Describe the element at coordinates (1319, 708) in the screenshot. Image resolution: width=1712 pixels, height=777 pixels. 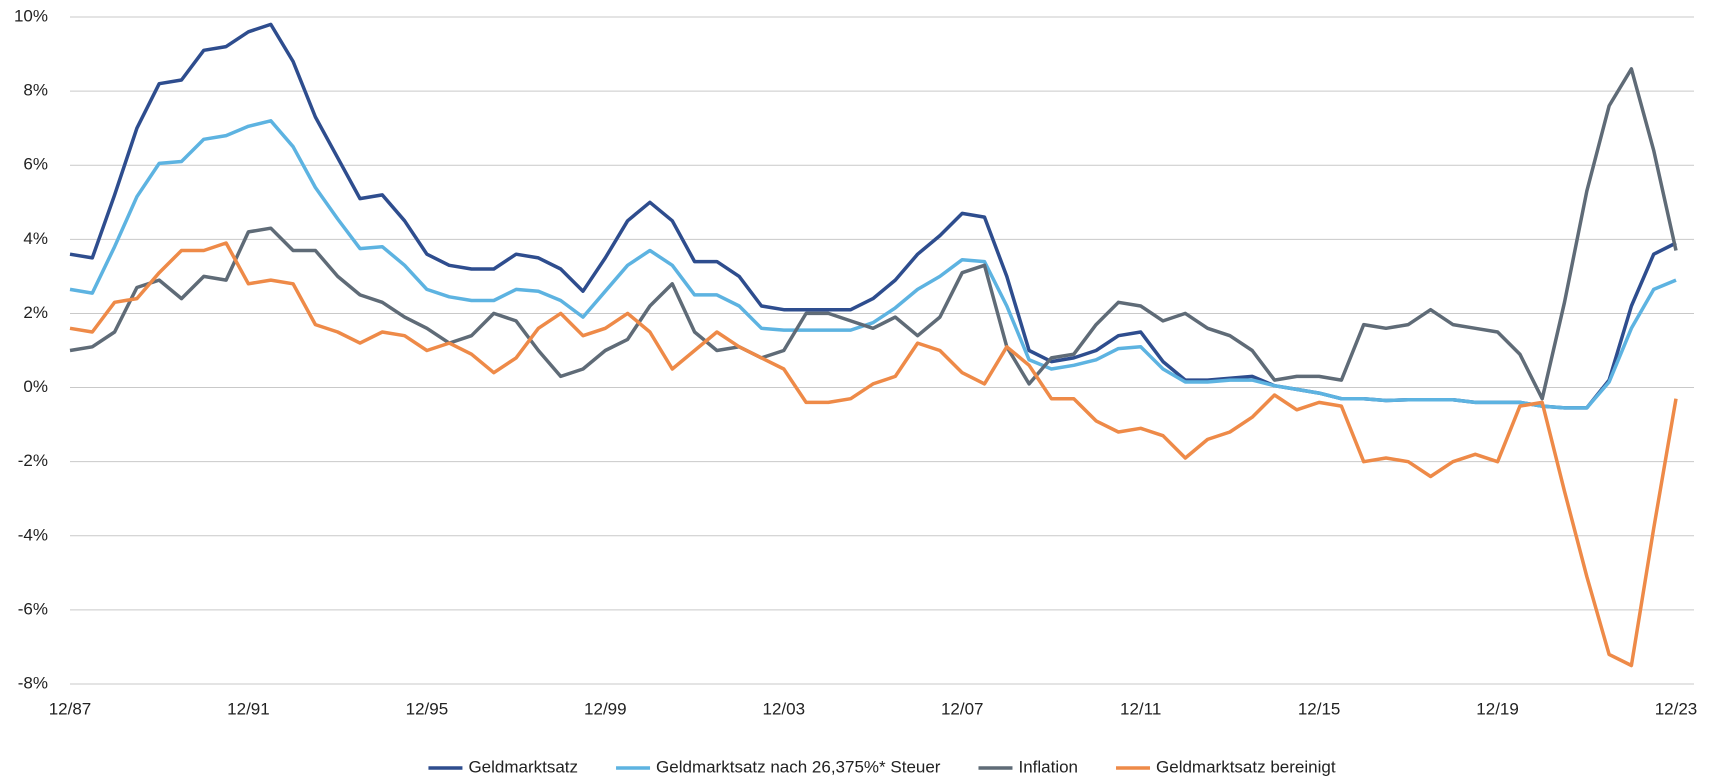
I see `x-tick-label: 12/15` at that location.